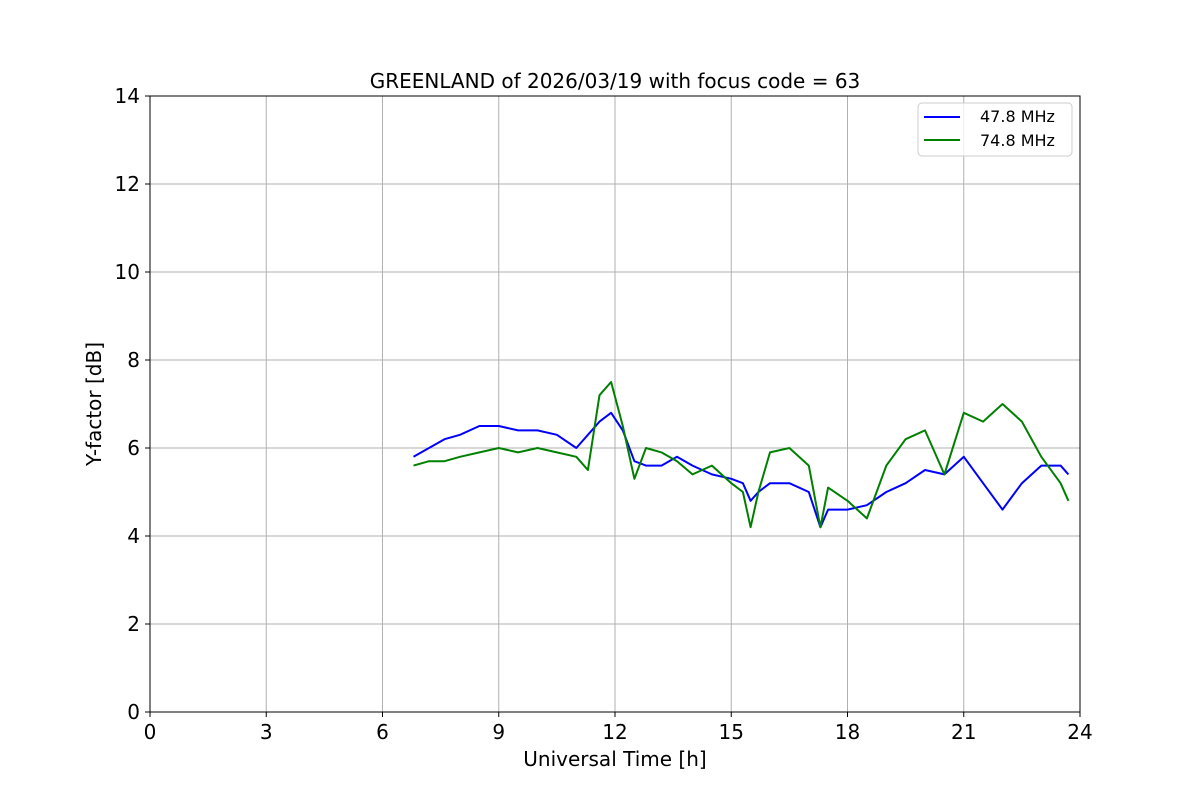 Image resolution: width=1200 pixels, height=800 pixels. Describe the element at coordinates (614, 759) in the screenshot. I see `x-axis-label: Universal Time [h]` at that location.